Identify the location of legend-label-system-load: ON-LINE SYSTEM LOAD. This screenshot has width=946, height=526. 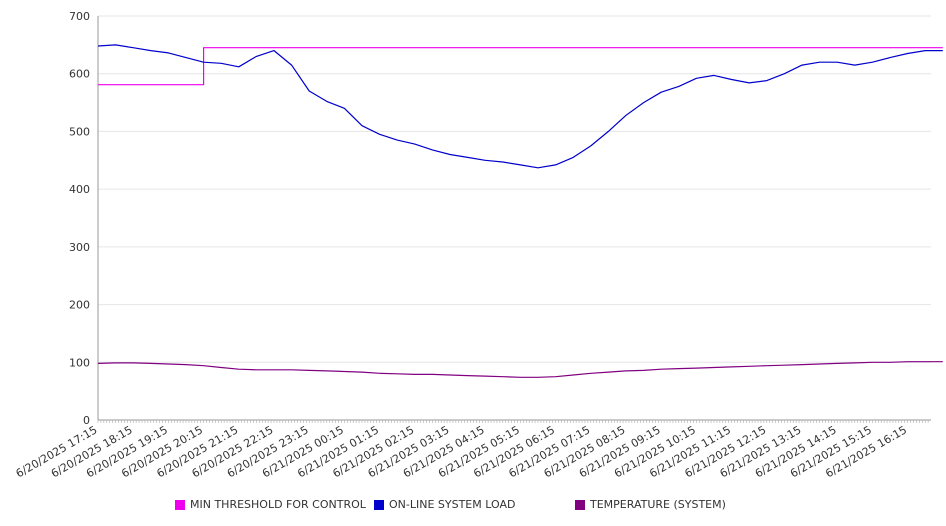
(452, 504).